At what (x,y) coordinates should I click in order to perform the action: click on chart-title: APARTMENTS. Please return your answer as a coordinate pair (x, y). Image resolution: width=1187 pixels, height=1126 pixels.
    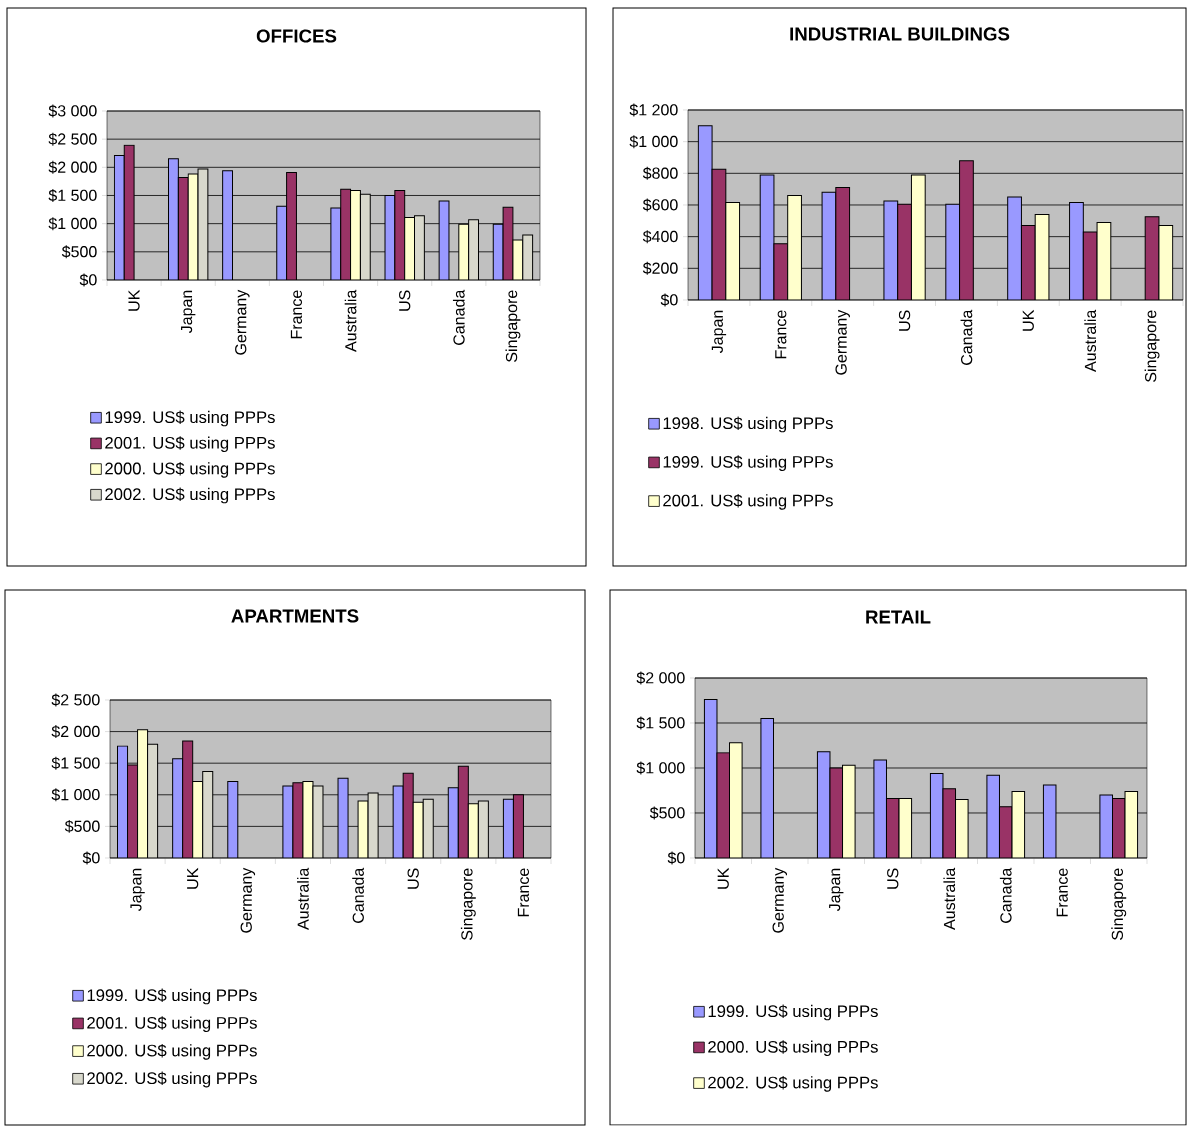
    Looking at the image, I should click on (295, 616).